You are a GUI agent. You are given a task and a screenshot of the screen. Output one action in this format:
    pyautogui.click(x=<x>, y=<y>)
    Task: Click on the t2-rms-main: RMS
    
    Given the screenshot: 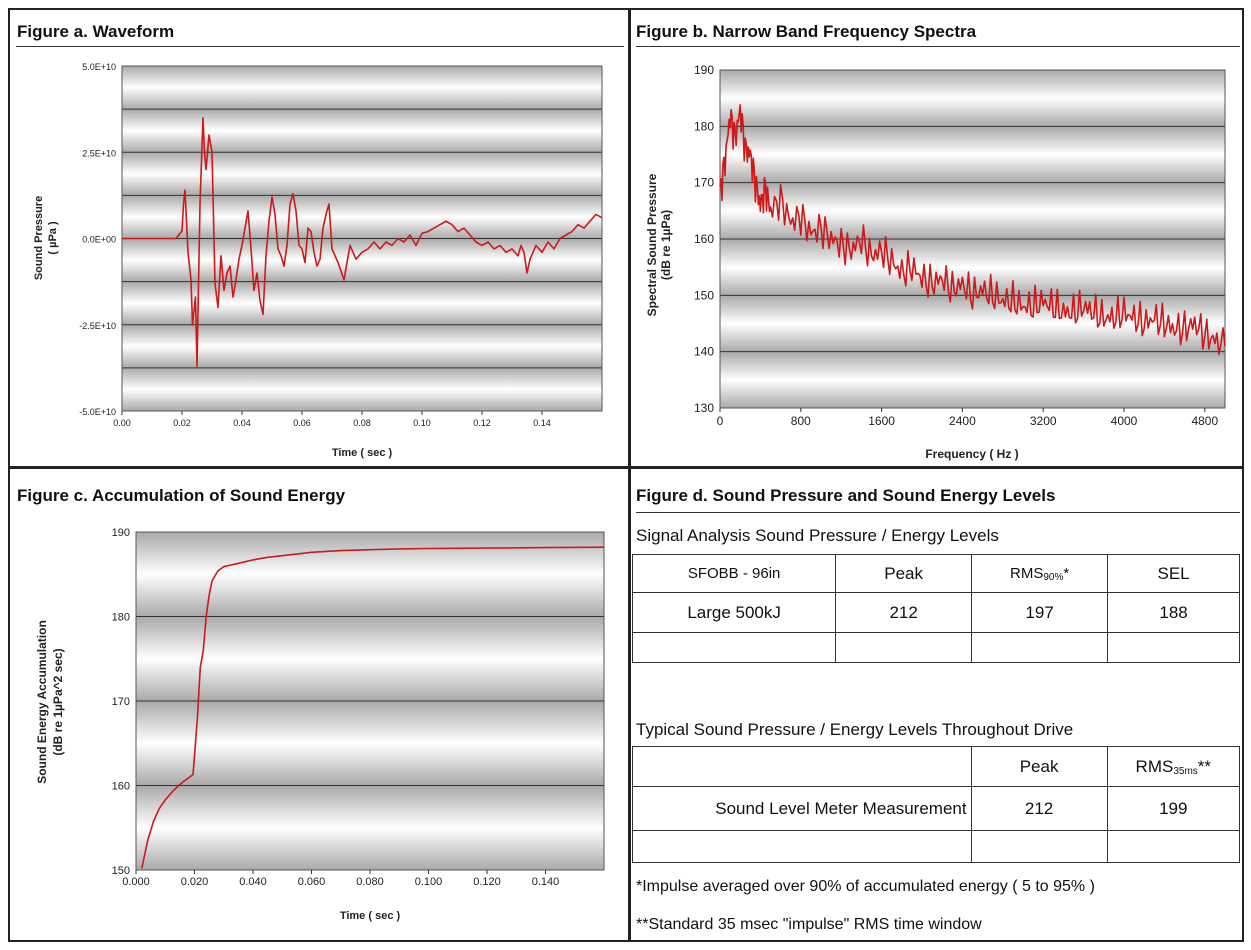 What is the action you would take?
    pyautogui.click(x=1155, y=766)
    